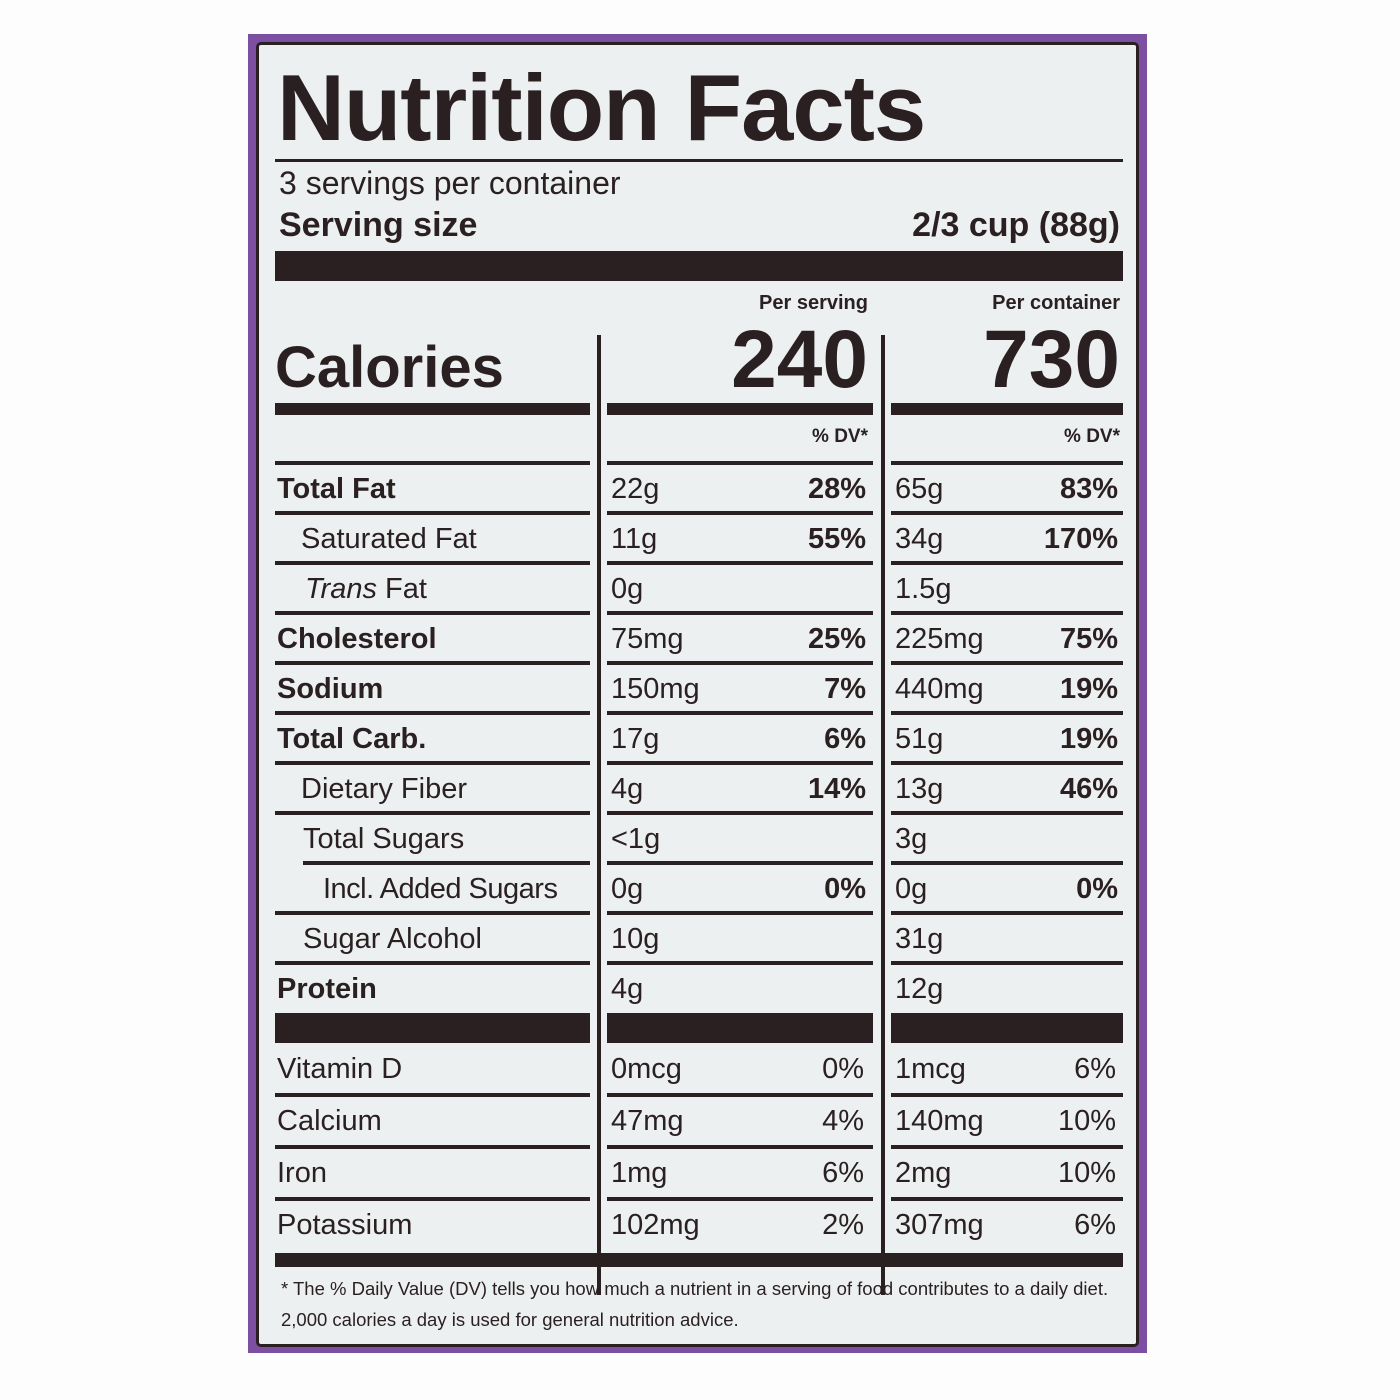 Image resolution: width=1400 pixels, height=1400 pixels. I want to click on nutrient-name: Saturated Fat, so click(389, 539).